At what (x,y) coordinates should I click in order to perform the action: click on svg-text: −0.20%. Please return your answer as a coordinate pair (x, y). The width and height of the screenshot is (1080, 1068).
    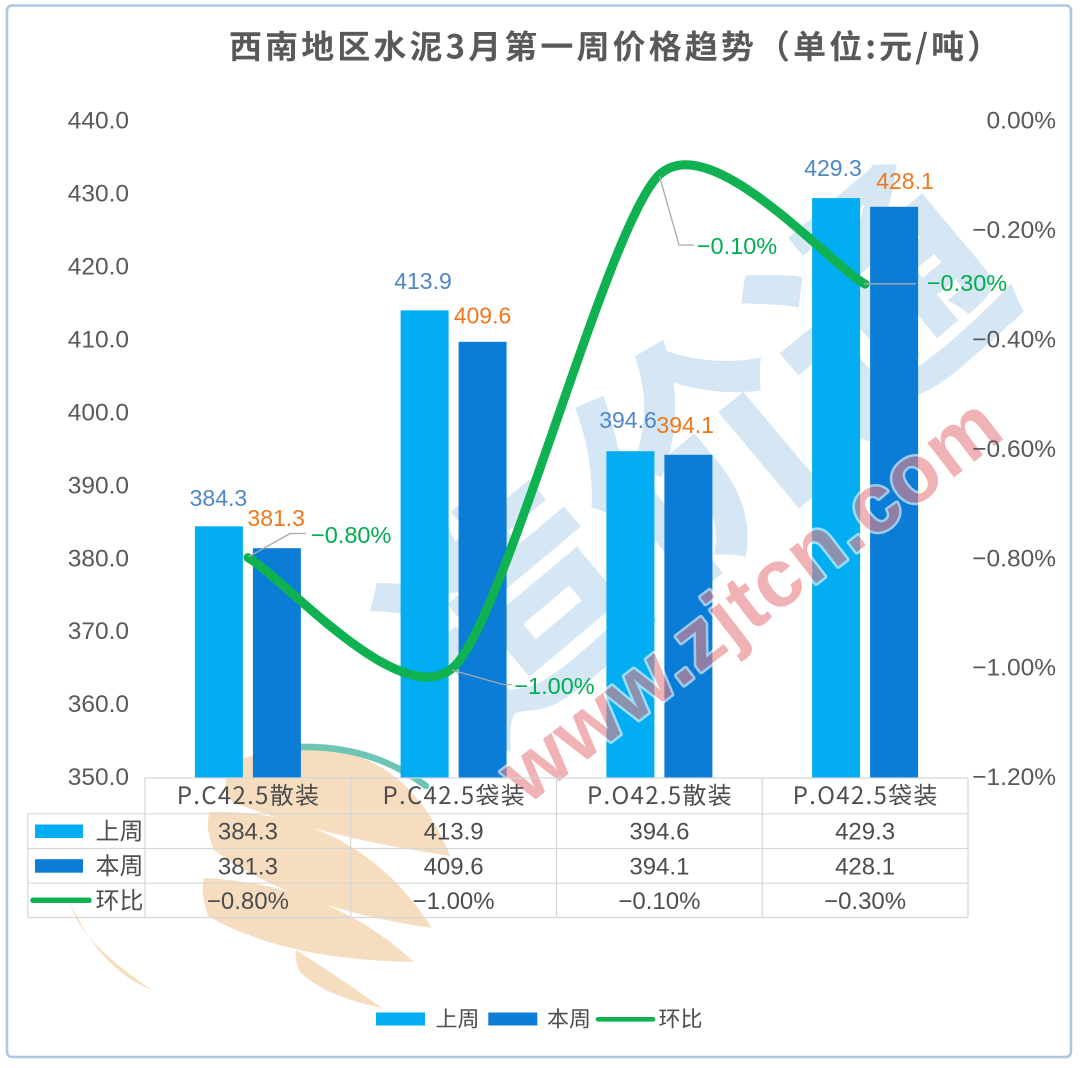
    Looking at the image, I should click on (1014, 230).